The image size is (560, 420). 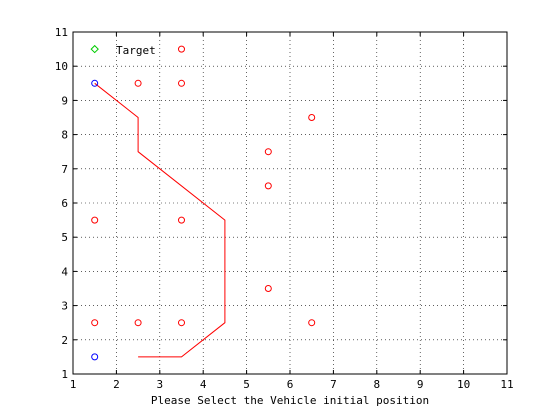 What do you see at coordinates (64, 203) in the screenshot?
I see `y-tick-label: 6` at bounding box center [64, 203].